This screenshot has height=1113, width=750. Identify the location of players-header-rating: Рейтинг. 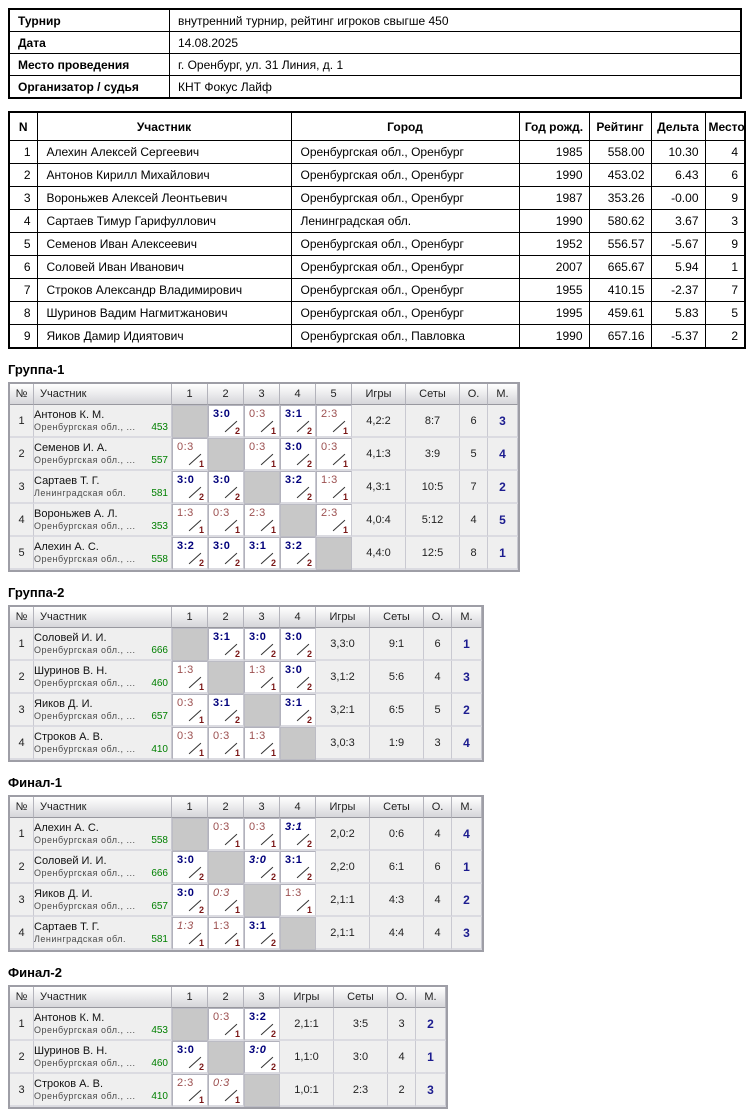
(620, 126).